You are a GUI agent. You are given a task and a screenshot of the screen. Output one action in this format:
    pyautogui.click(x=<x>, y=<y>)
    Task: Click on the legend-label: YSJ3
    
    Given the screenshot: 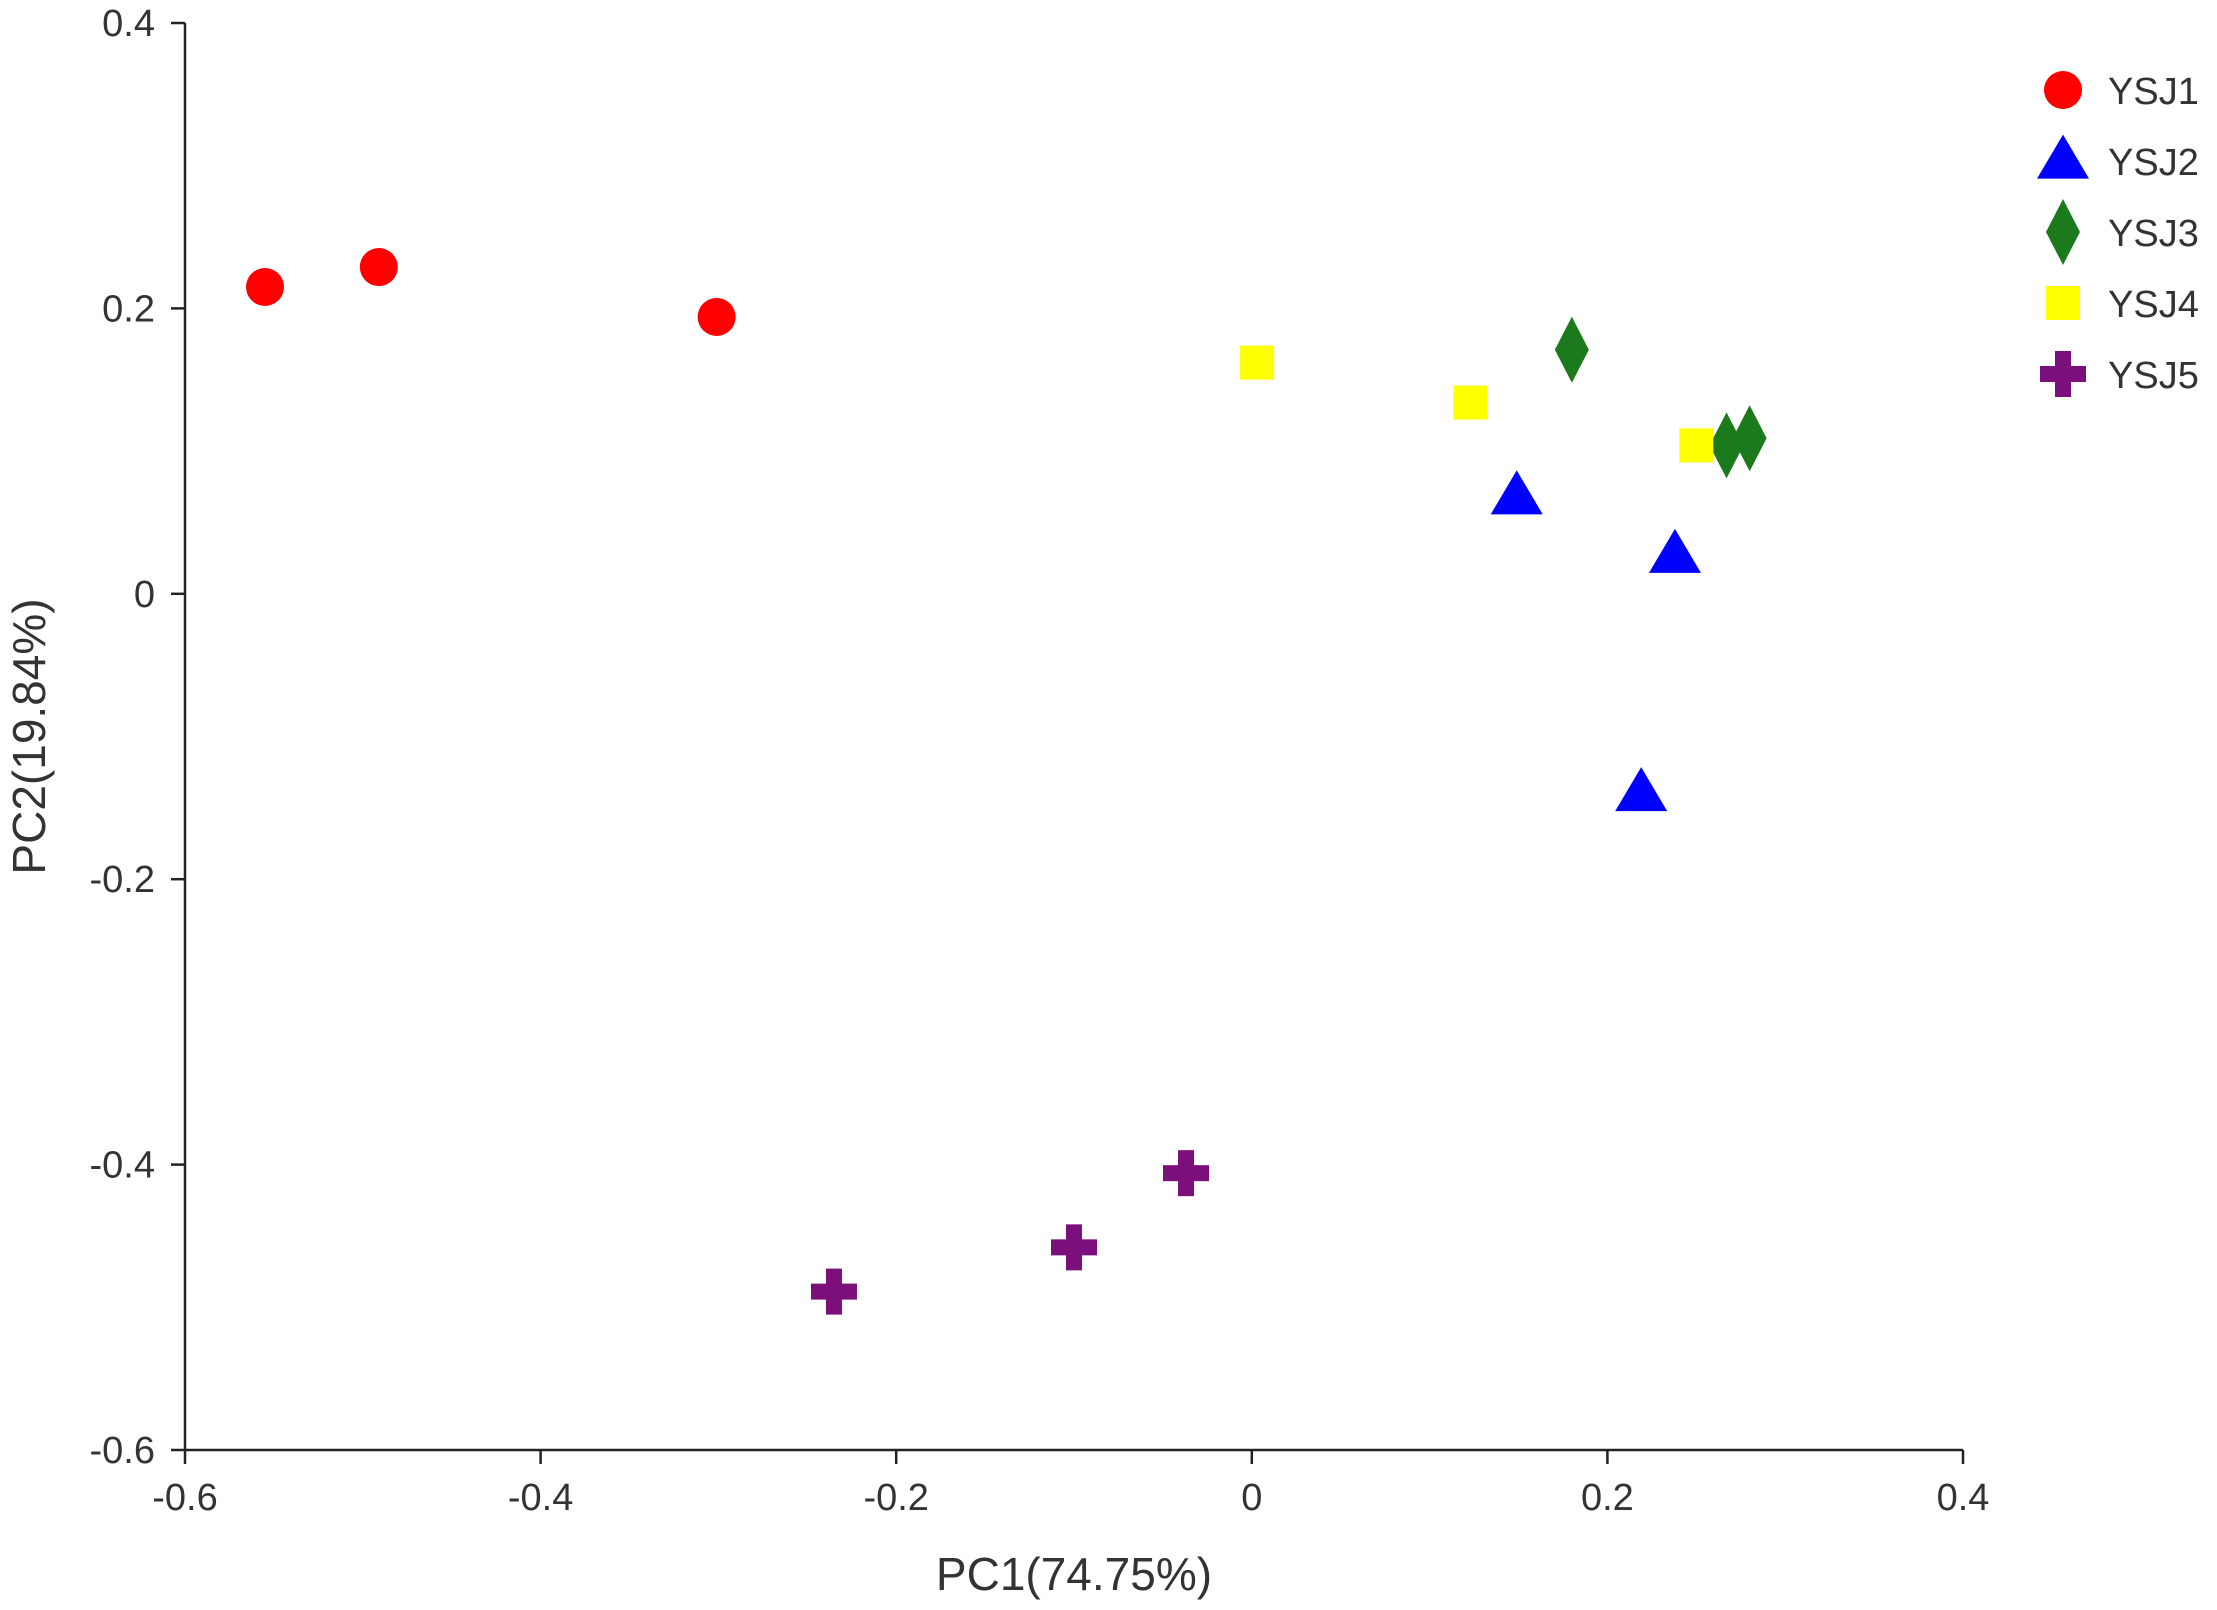 What is the action you would take?
    pyautogui.click(x=2153, y=234)
    